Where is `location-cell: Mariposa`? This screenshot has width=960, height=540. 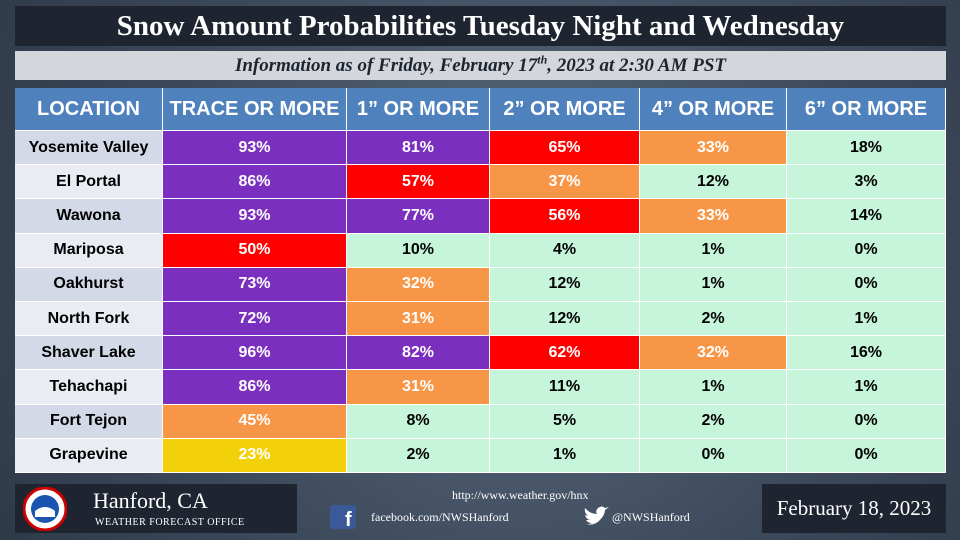
location-cell: Mariposa is located at coordinates (89, 250).